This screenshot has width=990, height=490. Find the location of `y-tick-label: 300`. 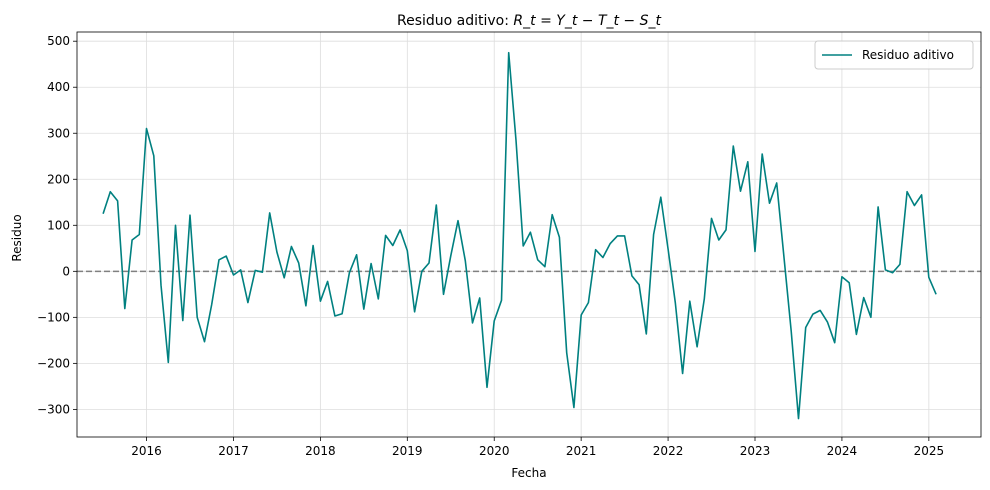

y-tick-label: 300 is located at coordinates (58, 133).